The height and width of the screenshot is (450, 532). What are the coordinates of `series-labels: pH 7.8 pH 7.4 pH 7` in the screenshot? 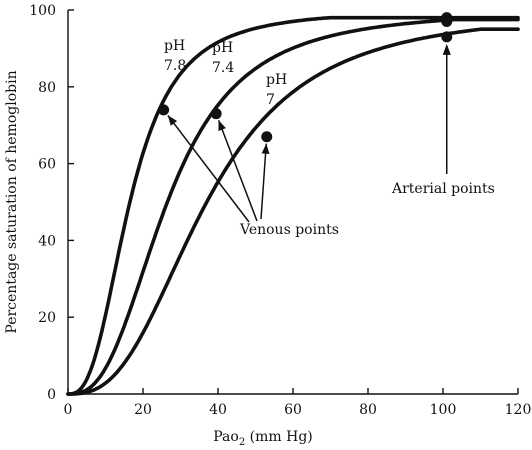 It's located at (225, 73).